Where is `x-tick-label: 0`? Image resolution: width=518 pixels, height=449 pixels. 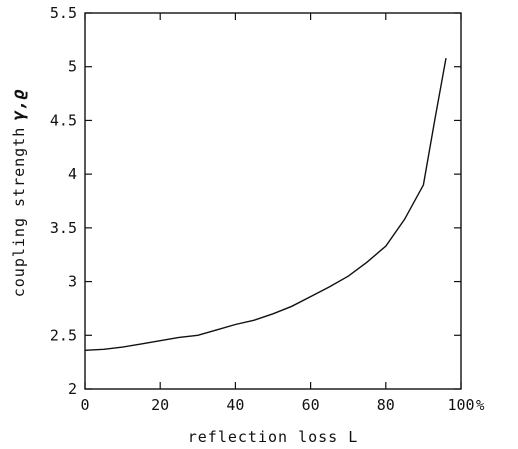
x-tick-label: 0 is located at coordinates (84, 405).